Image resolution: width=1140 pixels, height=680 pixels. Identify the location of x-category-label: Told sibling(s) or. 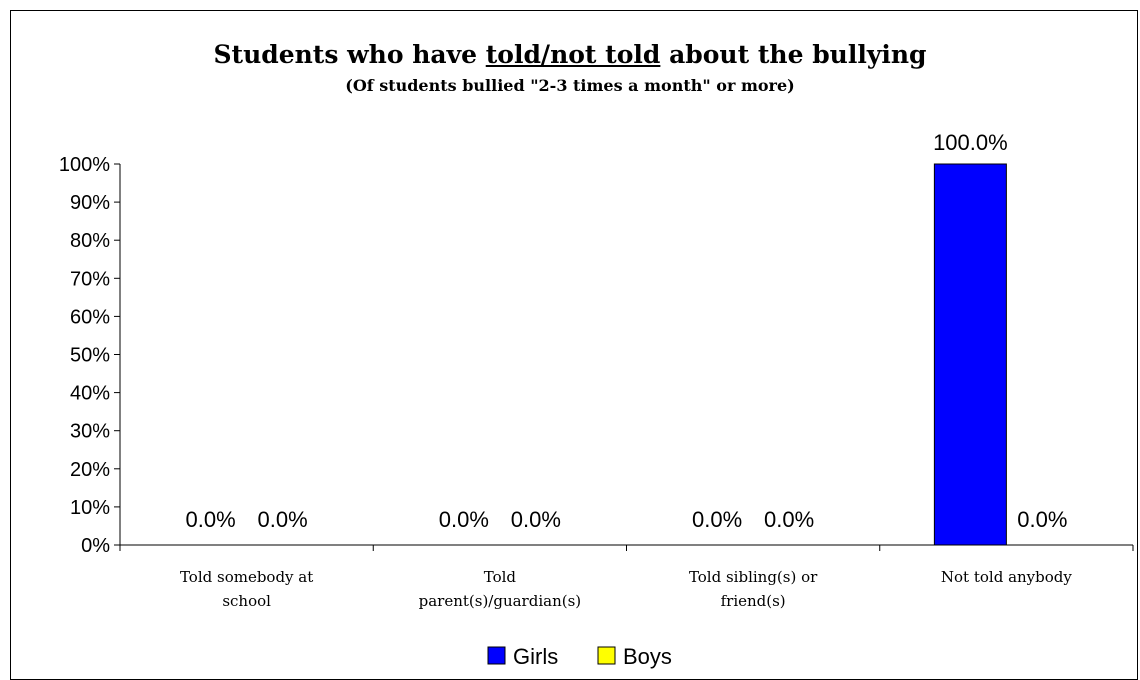
(753, 577).